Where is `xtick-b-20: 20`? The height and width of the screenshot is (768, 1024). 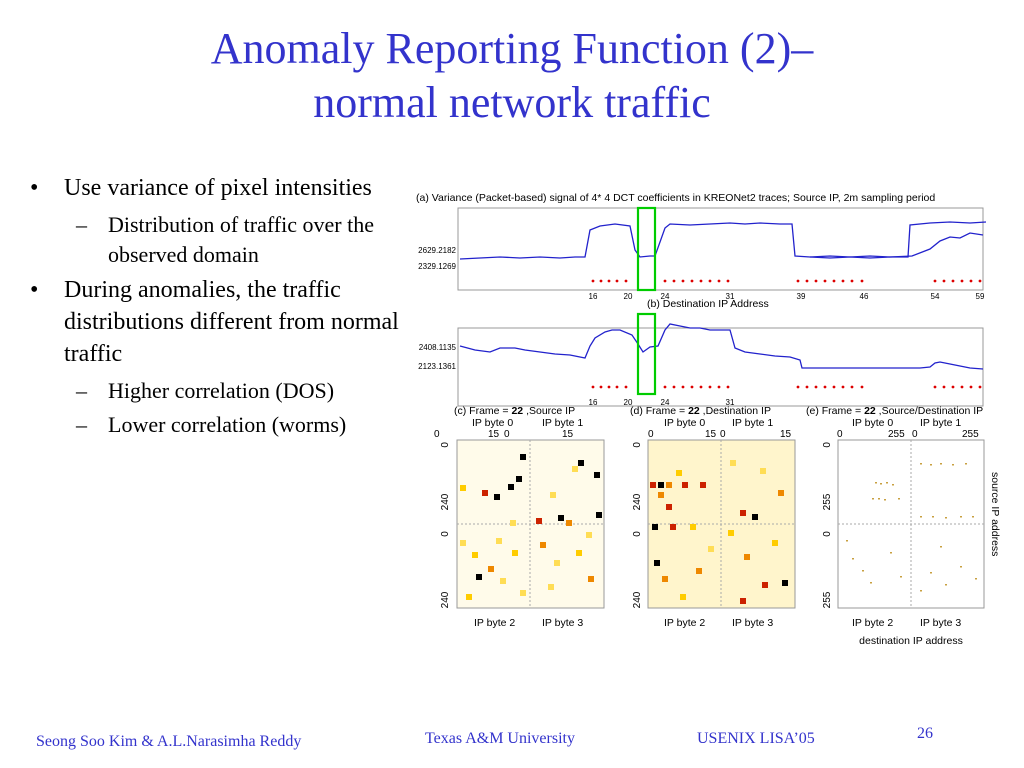
xtick-b-20: 20 is located at coordinates (628, 402).